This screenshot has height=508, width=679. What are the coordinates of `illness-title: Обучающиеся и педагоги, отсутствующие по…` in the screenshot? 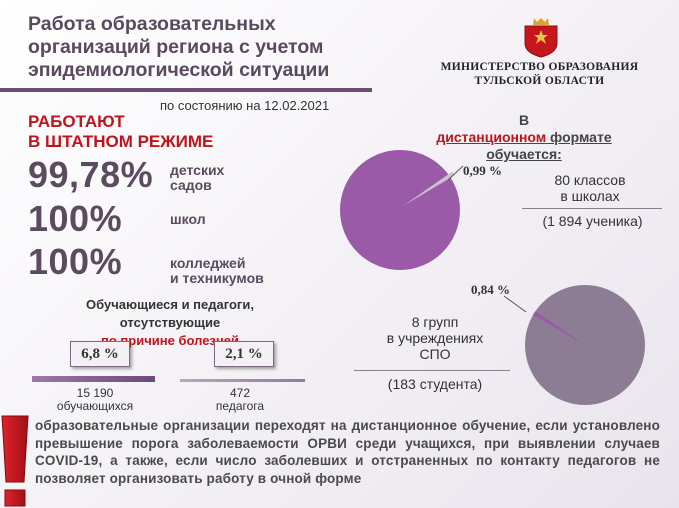 It's located at (170, 322).